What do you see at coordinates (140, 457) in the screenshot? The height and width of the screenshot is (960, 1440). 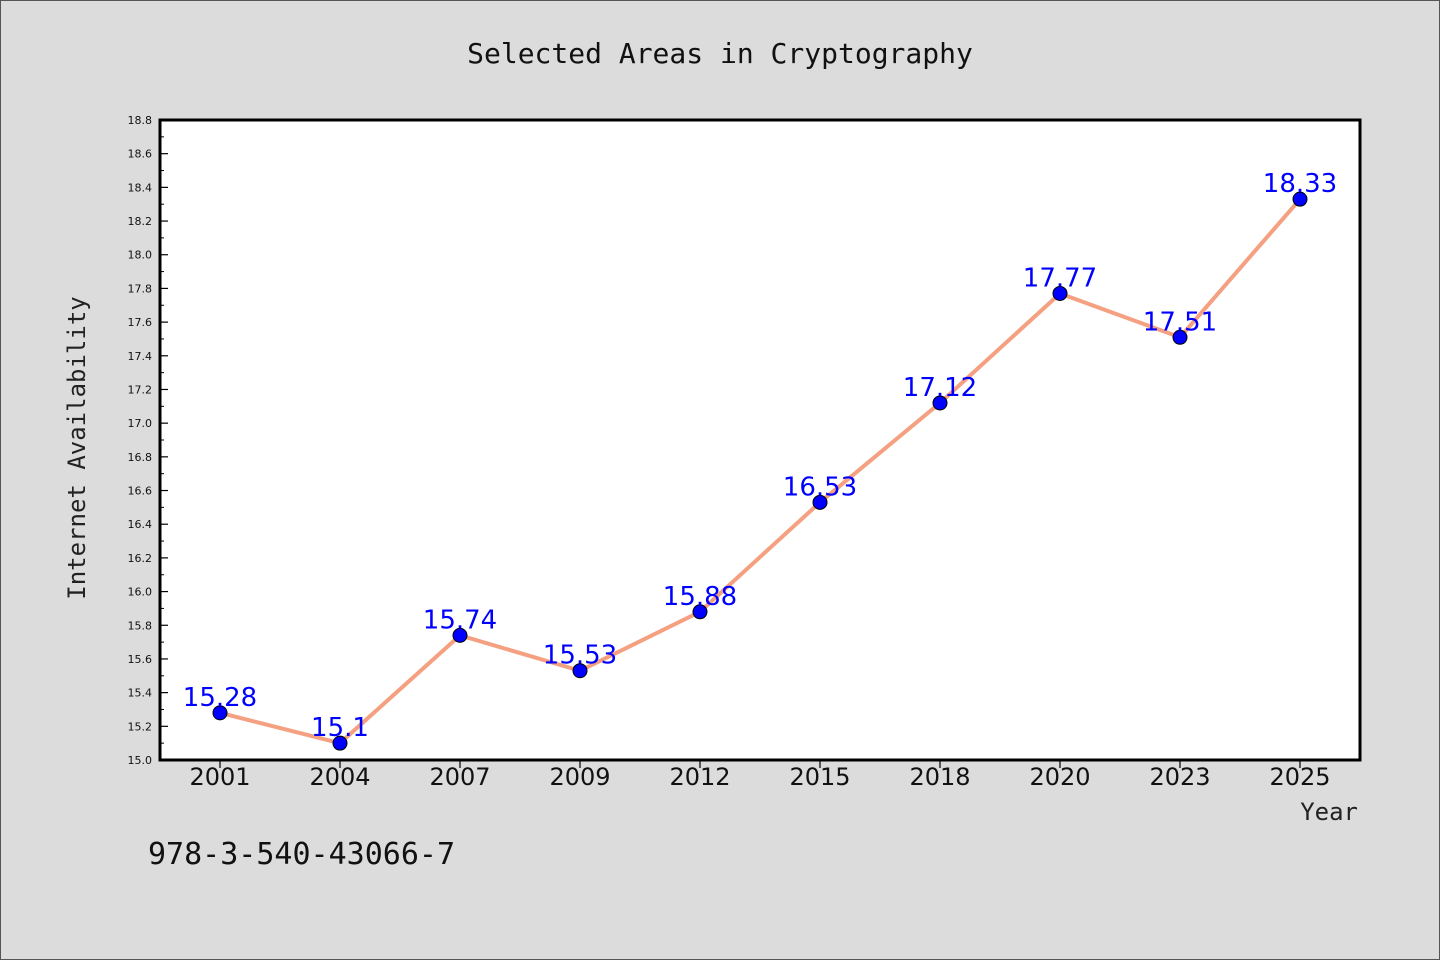 I see `y-tick-label: 16.8` at bounding box center [140, 457].